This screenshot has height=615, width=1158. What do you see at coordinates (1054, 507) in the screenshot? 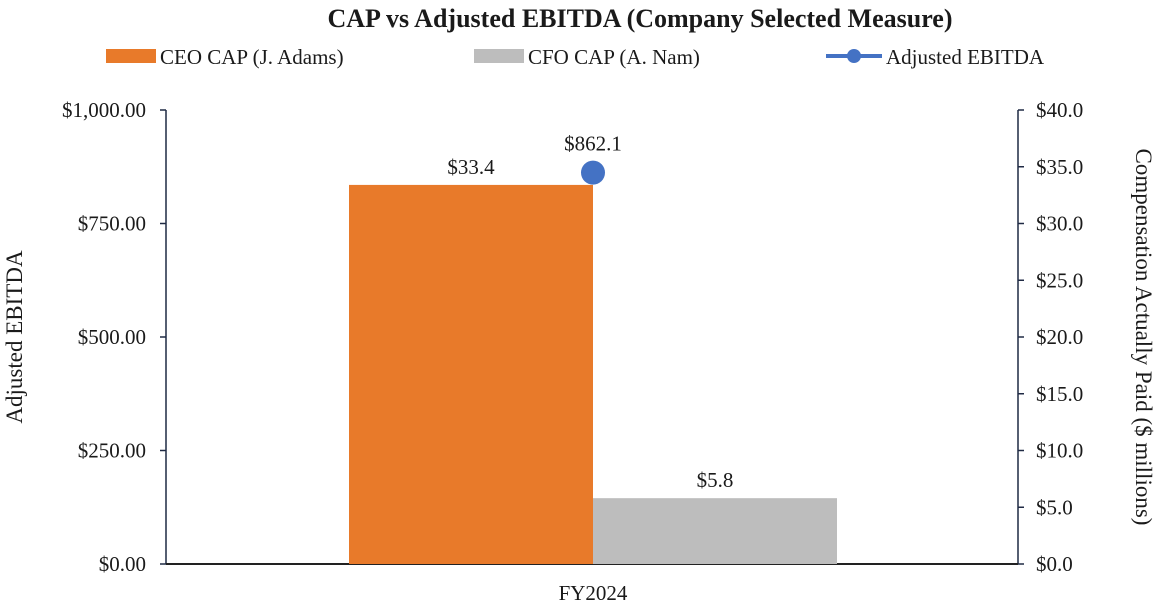
I see `right-tick-label: $5.0` at bounding box center [1054, 507].